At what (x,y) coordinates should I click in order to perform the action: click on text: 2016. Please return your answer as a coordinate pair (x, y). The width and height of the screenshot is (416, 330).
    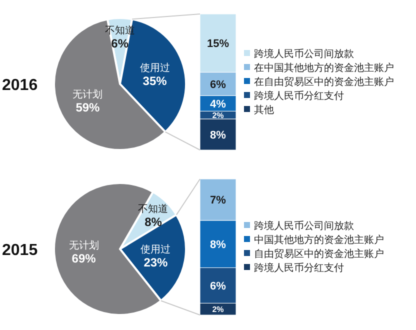
    Looking at the image, I should click on (20, 85).